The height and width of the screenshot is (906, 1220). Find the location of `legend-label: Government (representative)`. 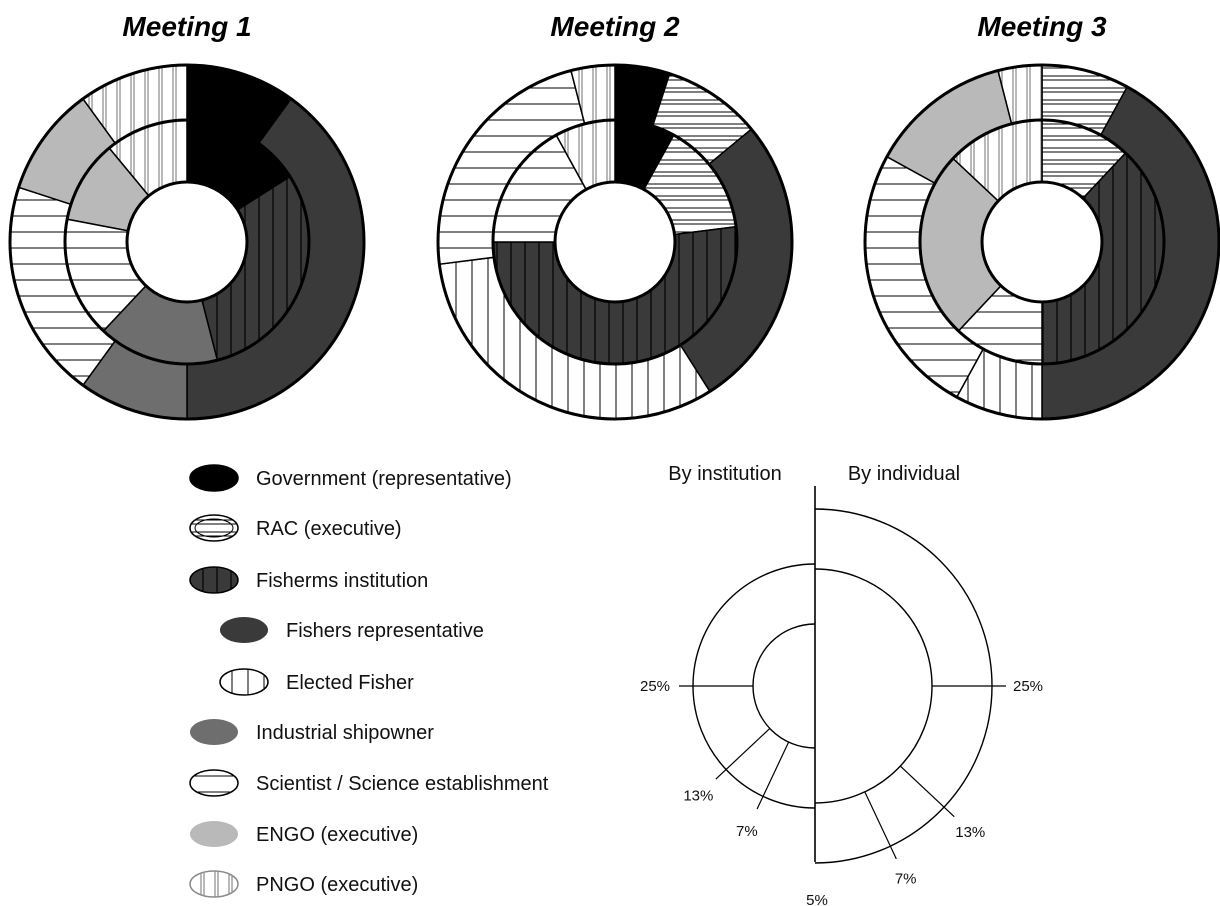

legend-label: Government (representative) is located at coordinates (384, 479).